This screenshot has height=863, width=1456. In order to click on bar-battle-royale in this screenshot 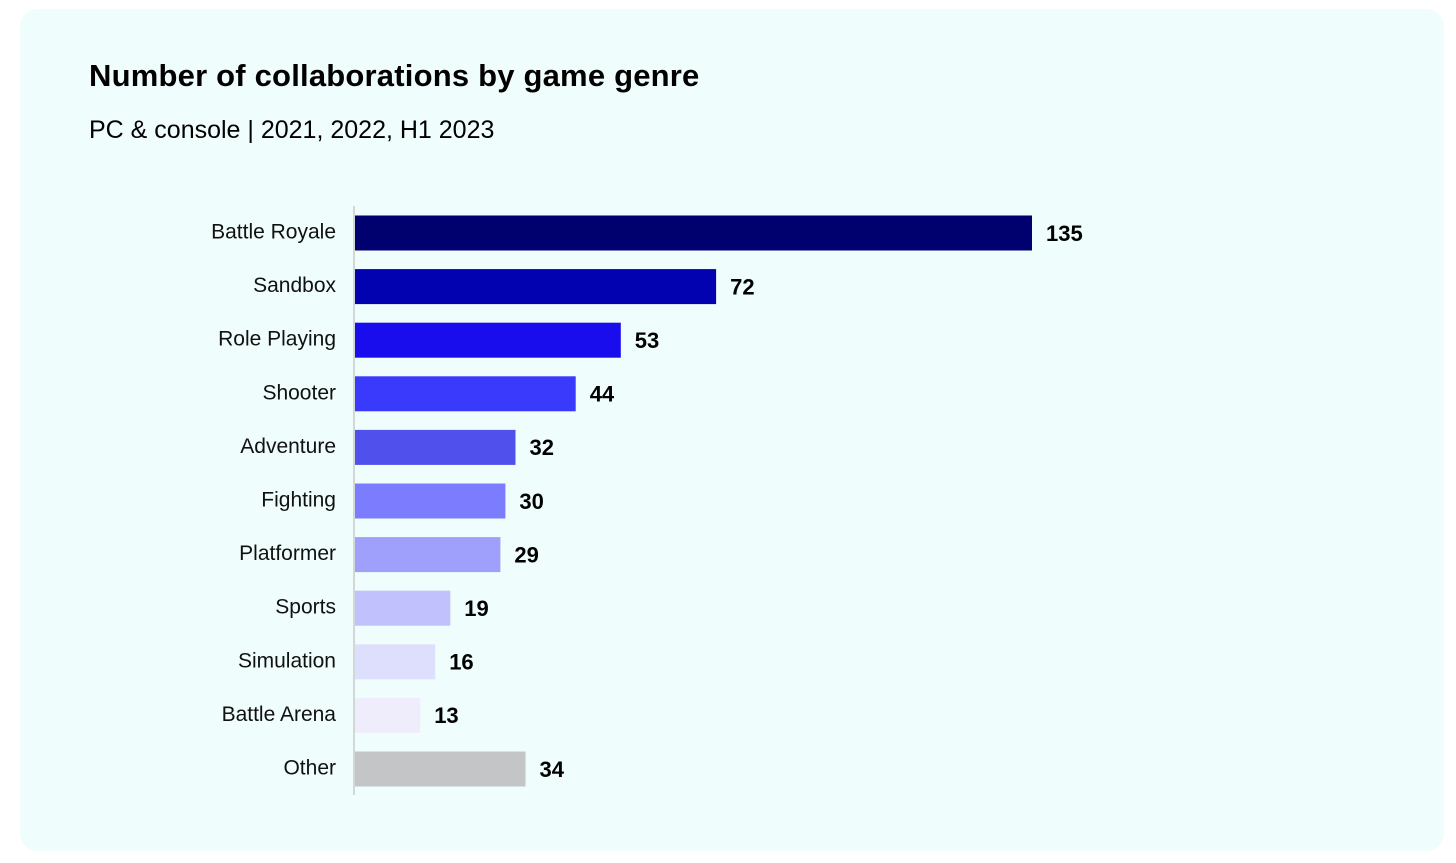, I will do `click(693, 233)`.